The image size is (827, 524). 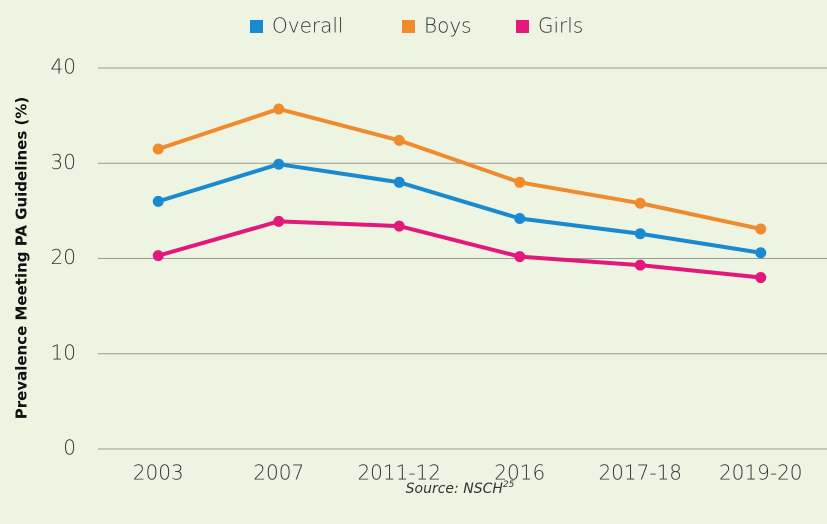 What do you see at coordinates (455, 489) in the screenshot?
I see `source-text: Source: NSCH` at bounding box center [455, 489].